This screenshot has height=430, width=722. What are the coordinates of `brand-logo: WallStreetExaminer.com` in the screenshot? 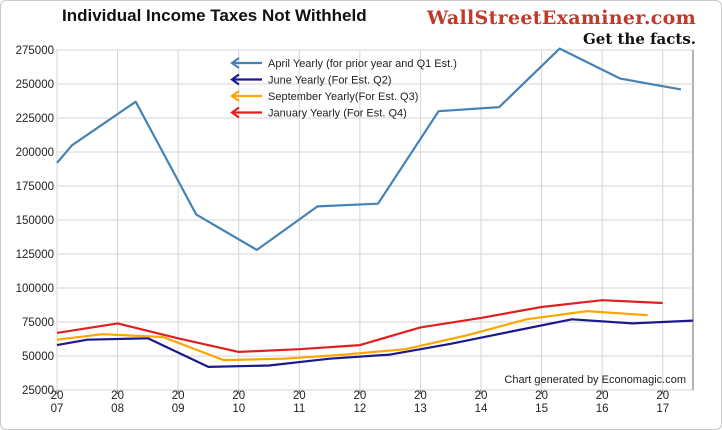 It's located at (561, 18).